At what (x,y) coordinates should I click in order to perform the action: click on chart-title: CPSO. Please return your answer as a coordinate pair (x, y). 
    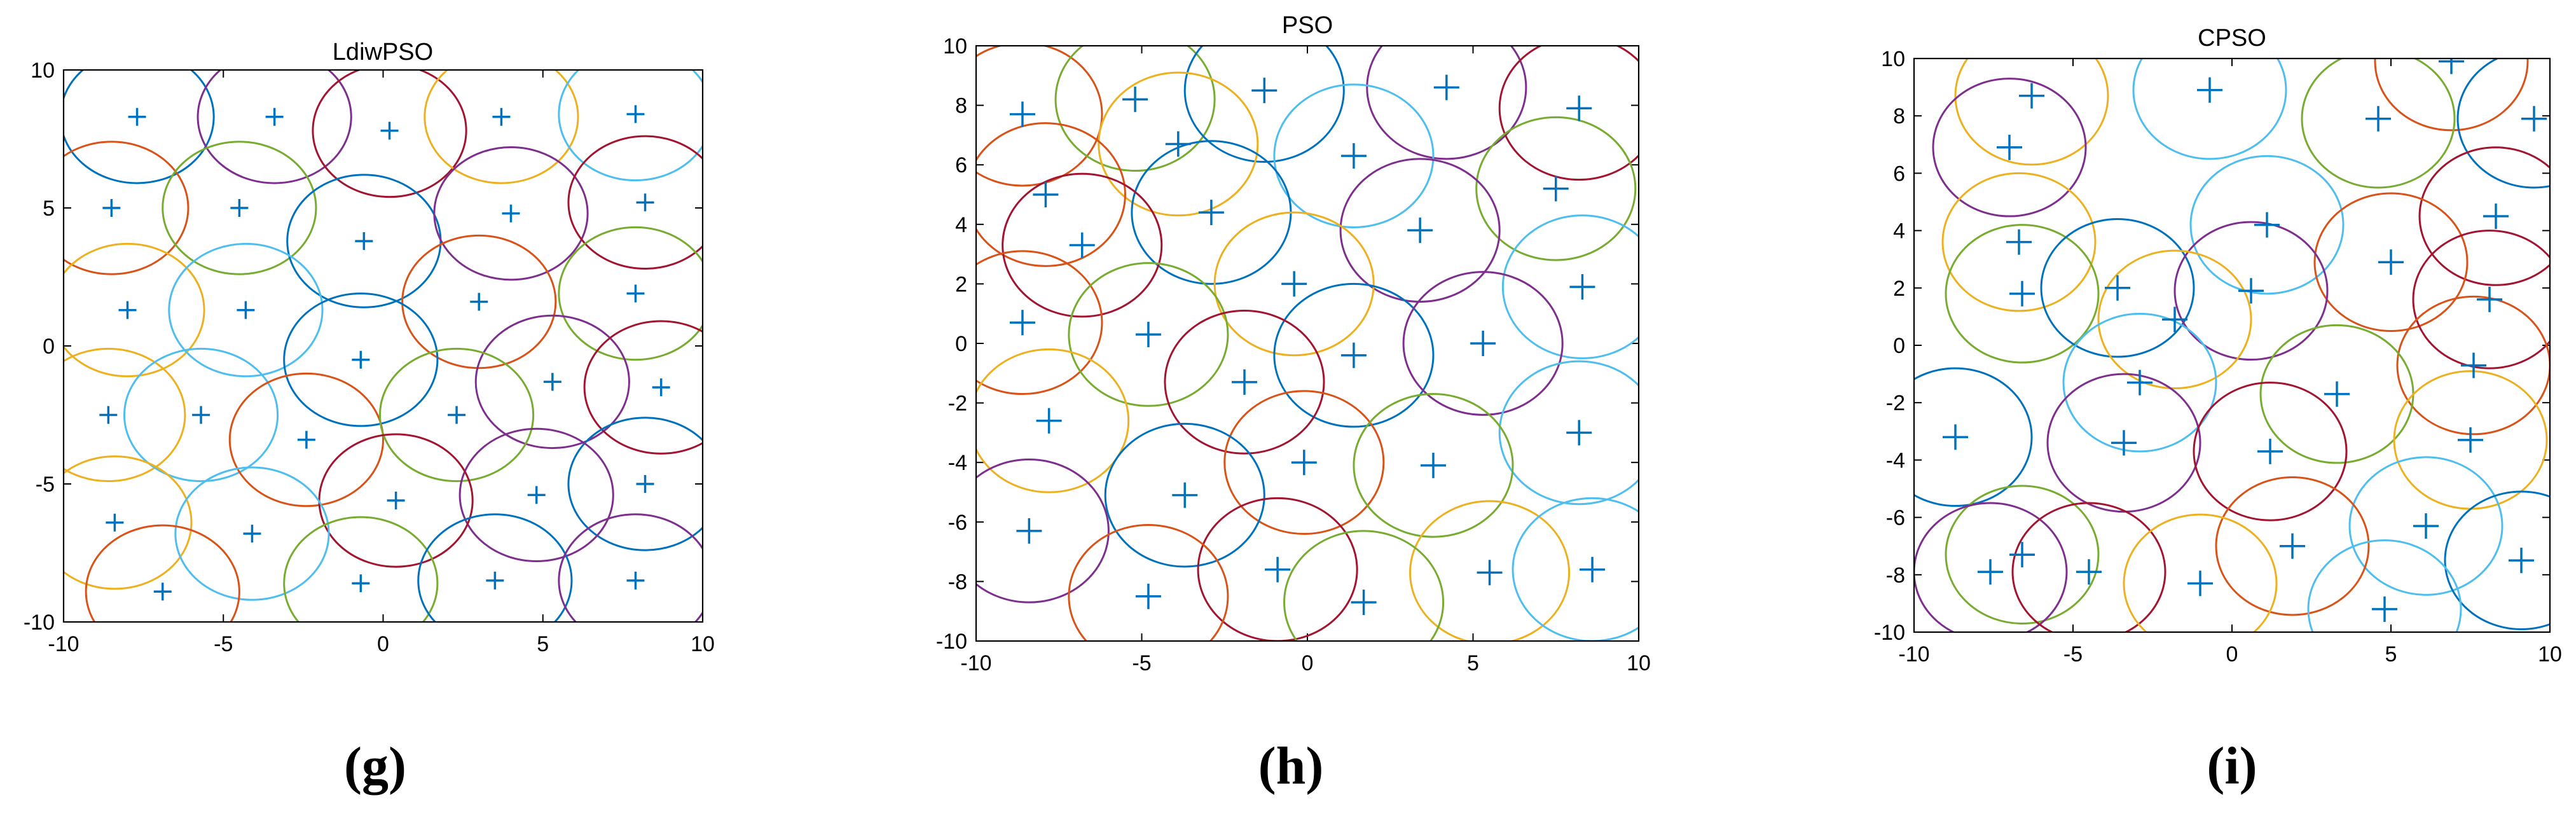
    Looking at the image, I should click on (2232, 38).